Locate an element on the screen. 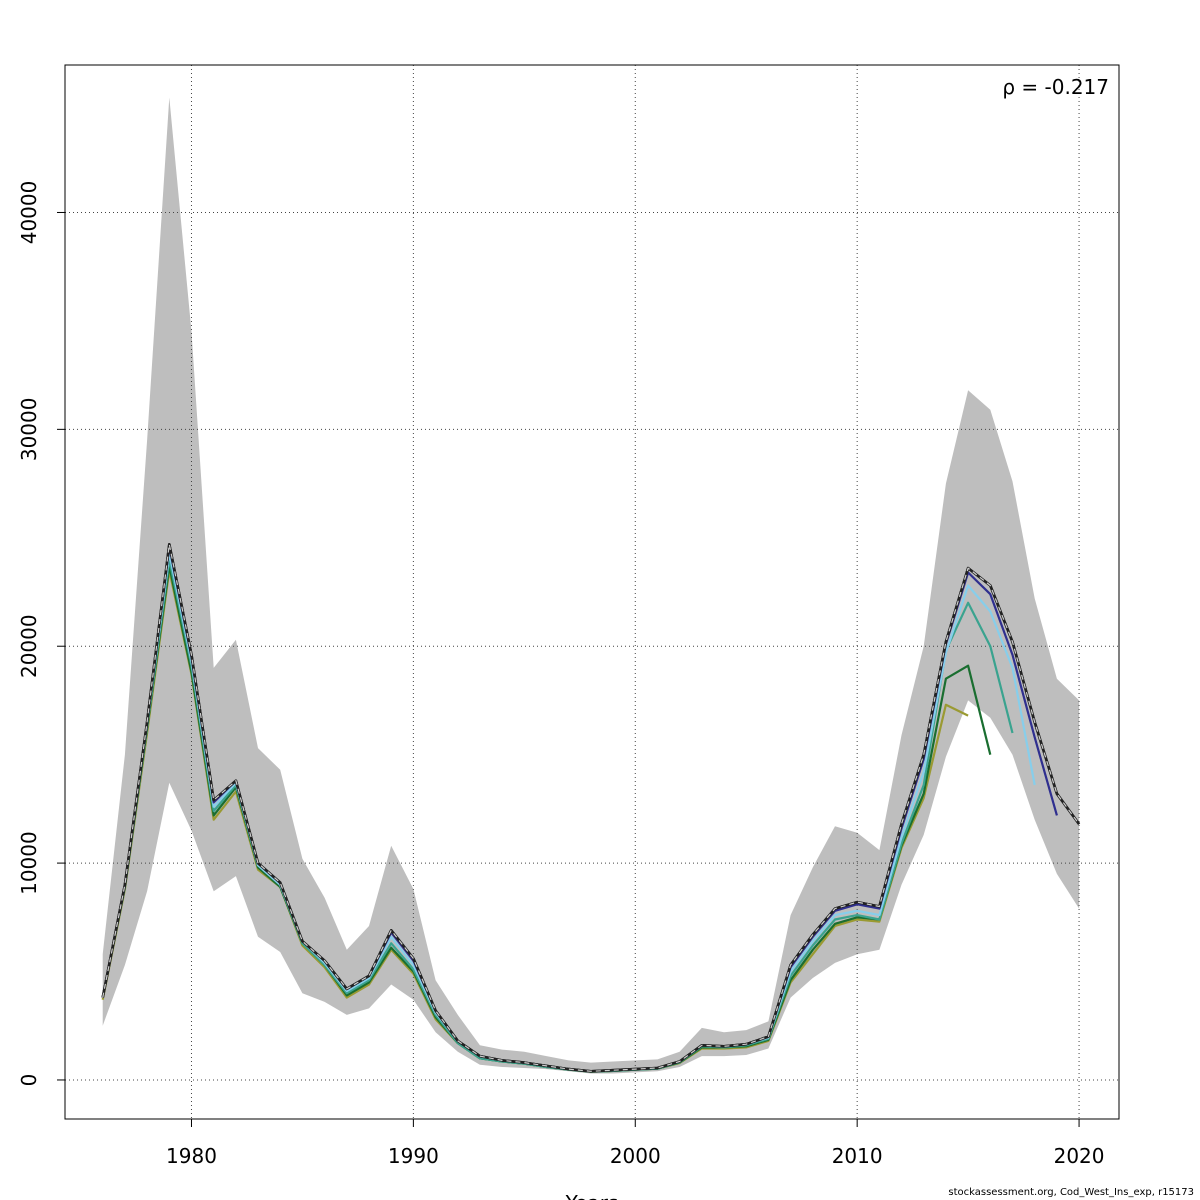 This screenshot has height=1200, width=1200. y-tick-label: 10000 is located at coordinates (29, 863).